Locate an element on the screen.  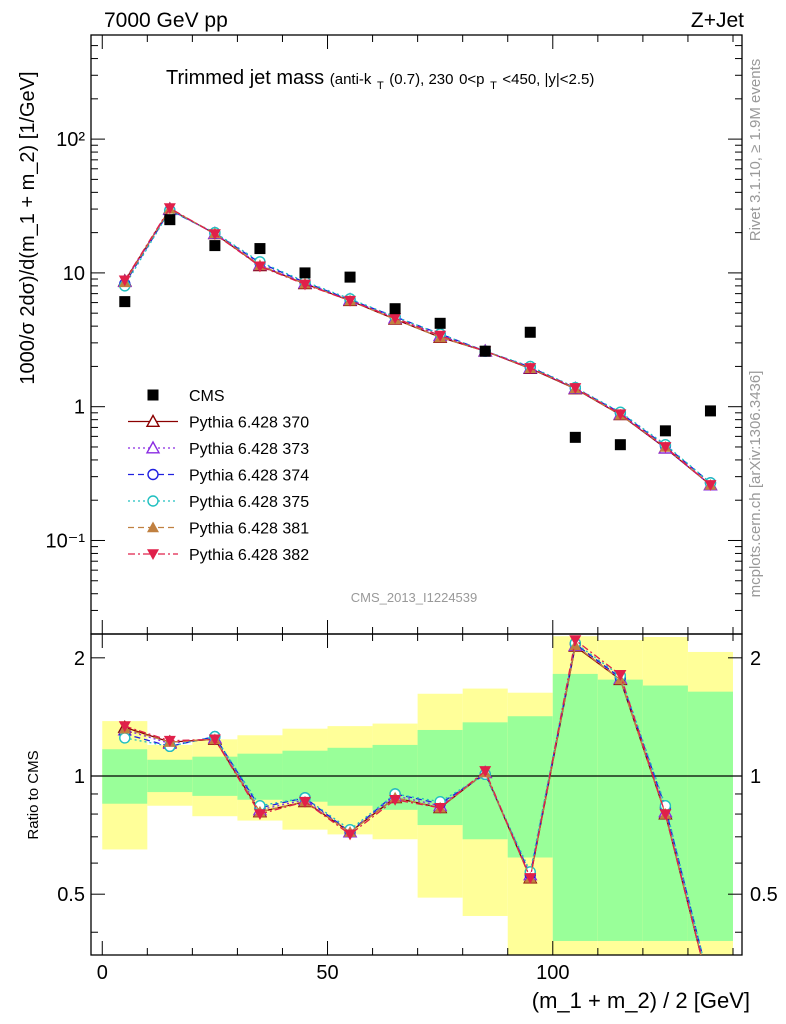
legend-item: CMS is located at coordinates (186, 396).